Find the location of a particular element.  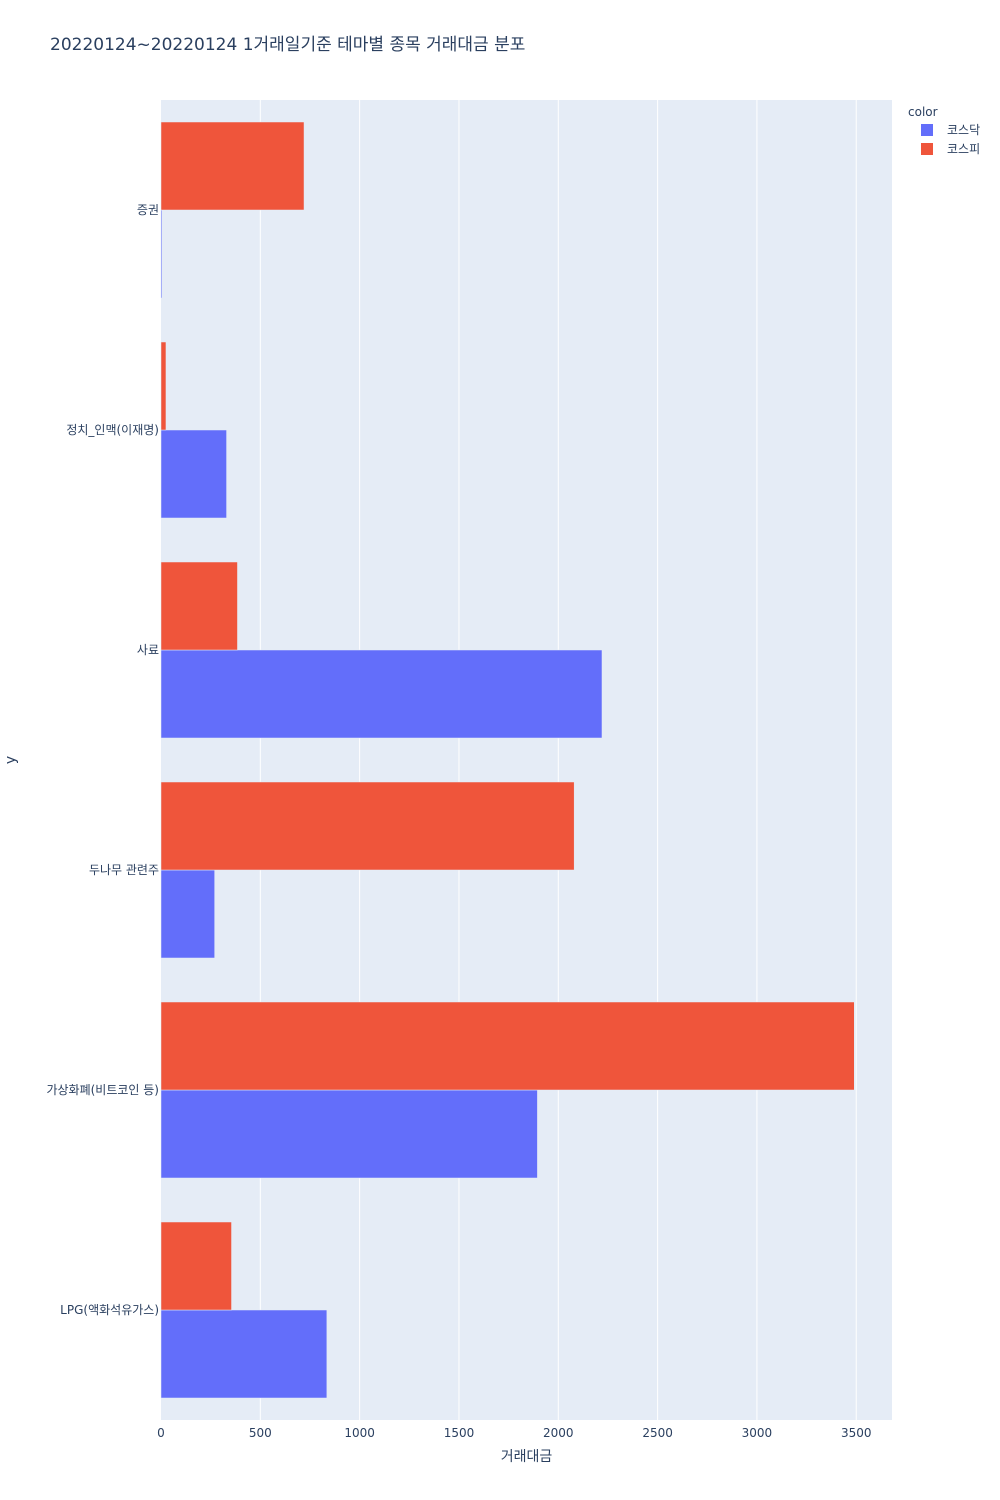

x-tick-label: 500 is located at coordinates (260, 1433).